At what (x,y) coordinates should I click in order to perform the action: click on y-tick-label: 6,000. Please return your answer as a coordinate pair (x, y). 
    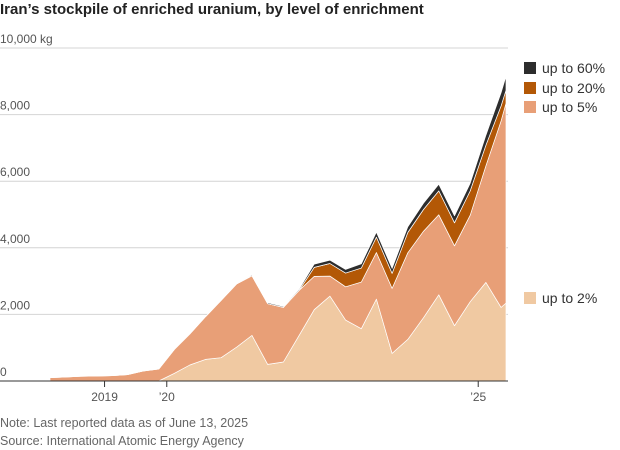
    Looking at the image, I should click on (15, 172).